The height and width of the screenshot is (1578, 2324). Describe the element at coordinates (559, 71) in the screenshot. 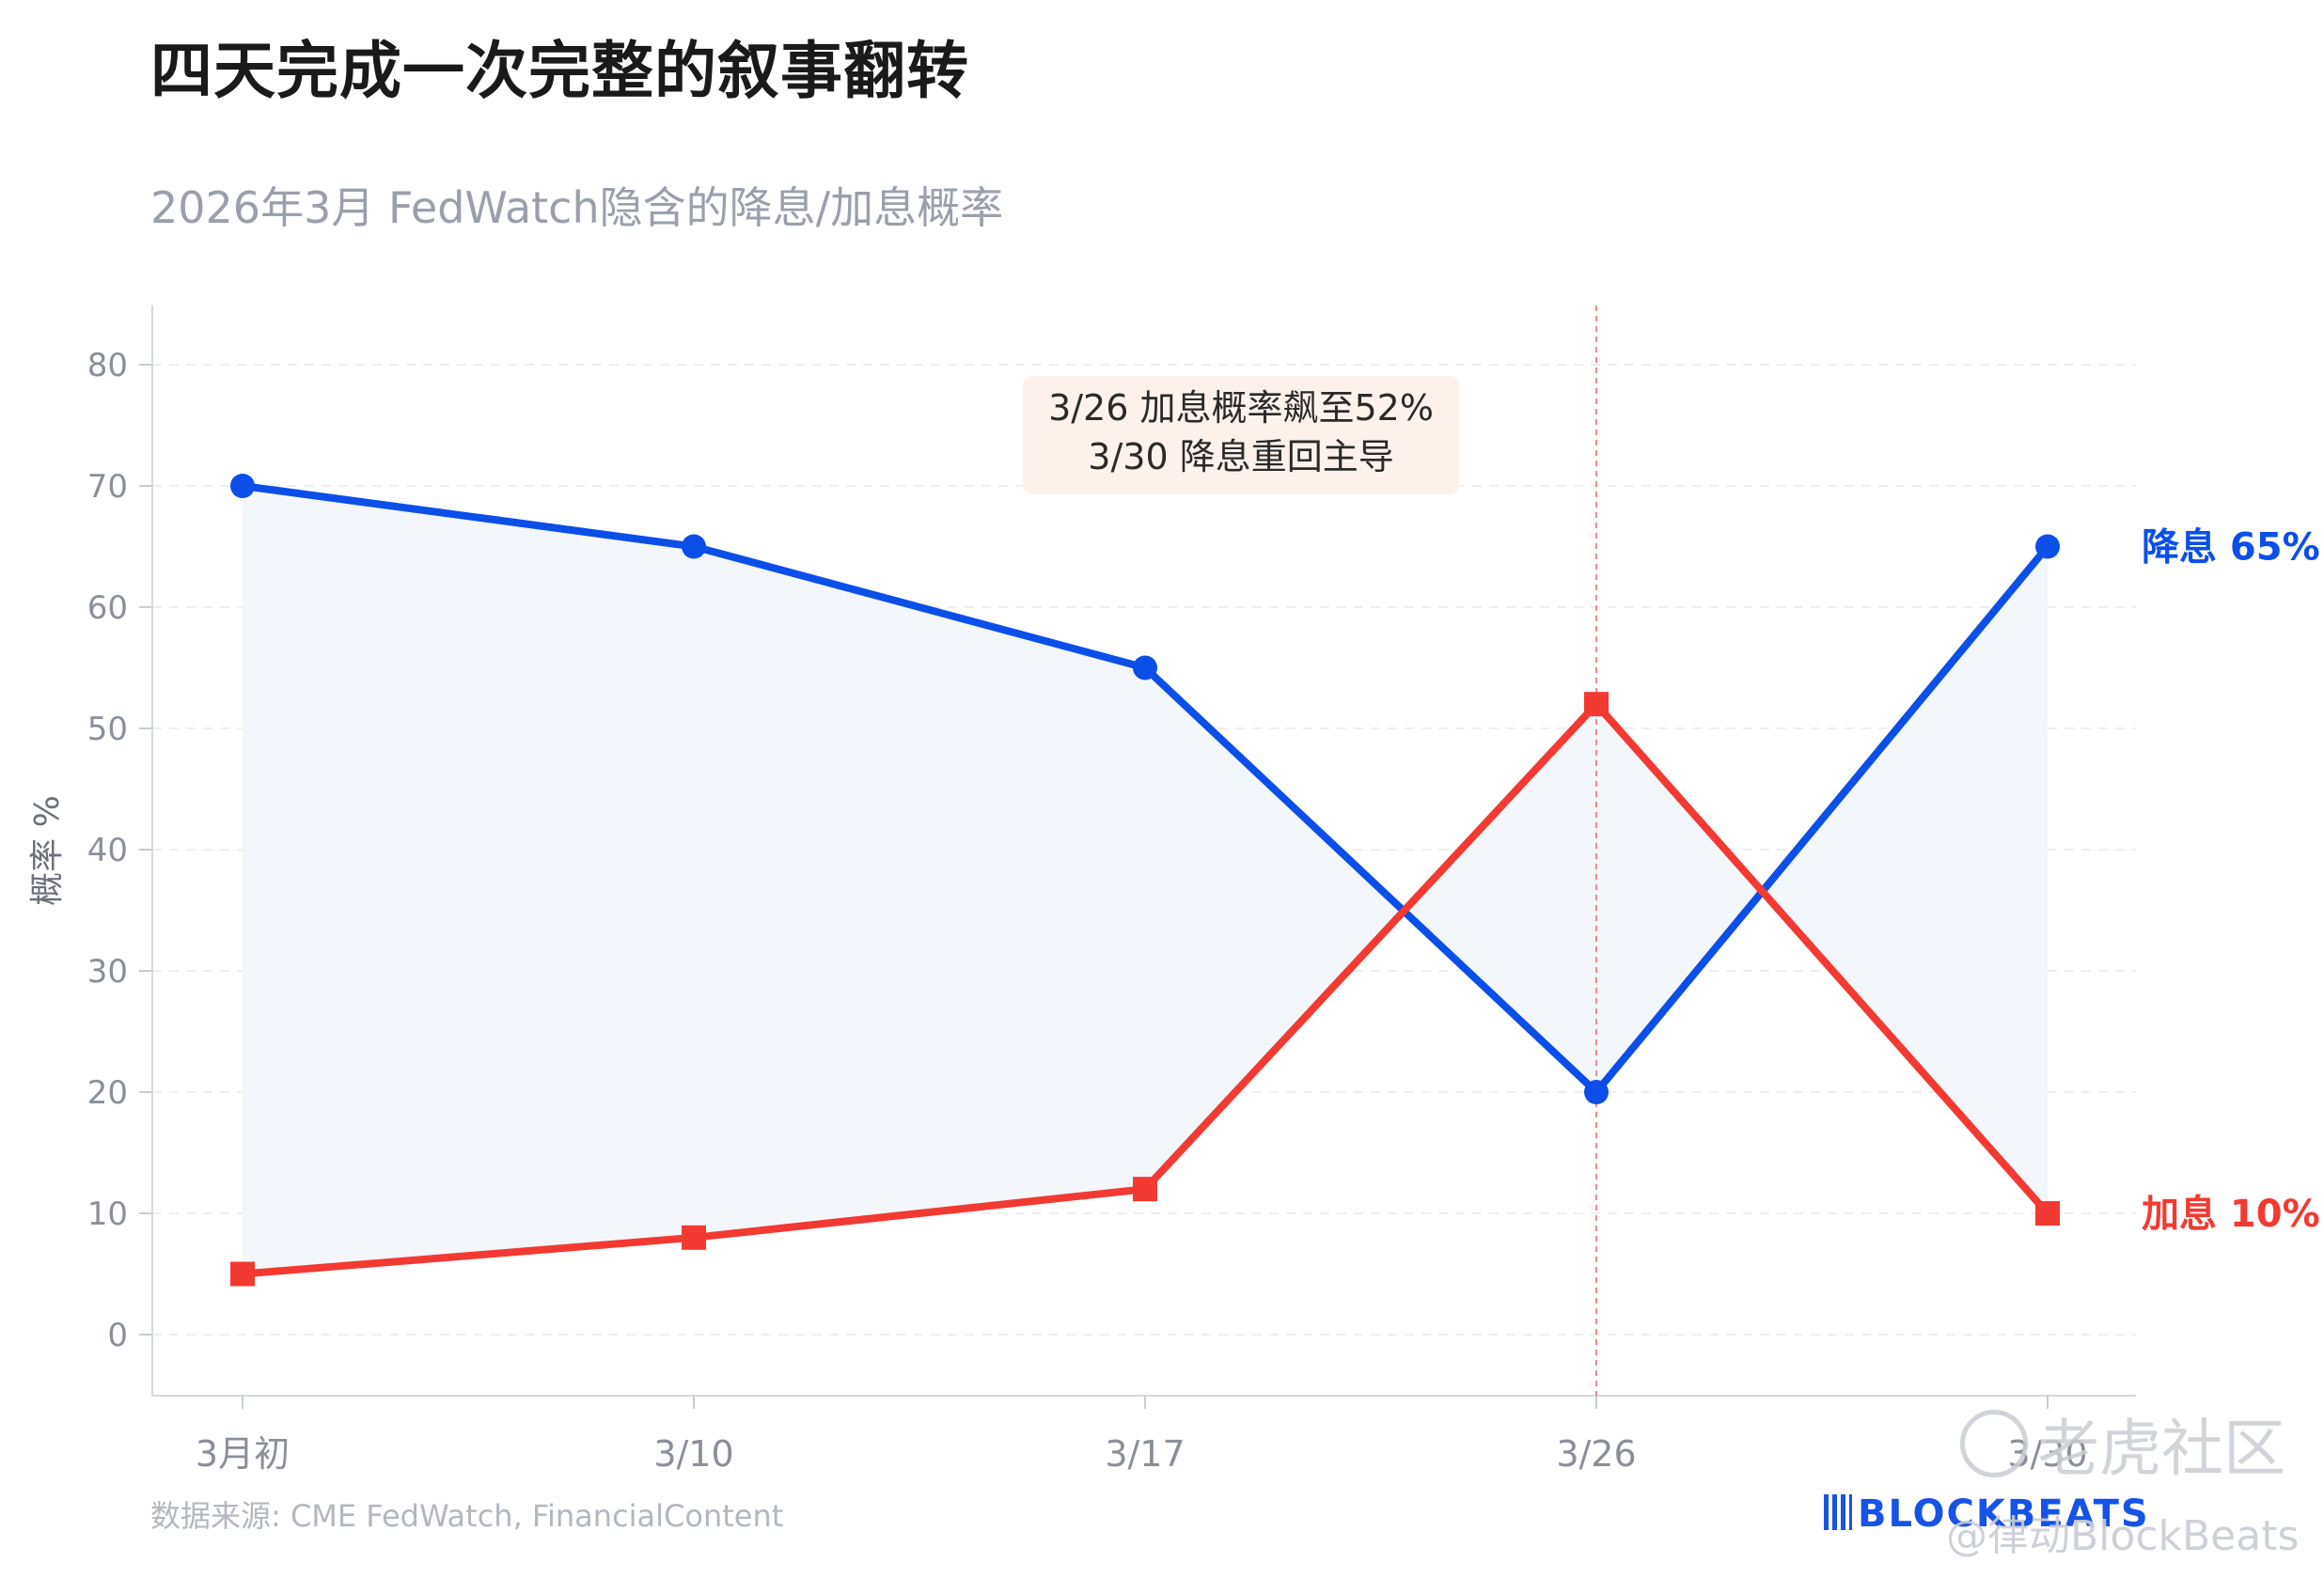

I see `chart-title: 四天完成一次完整的叙事翻转` at that location.